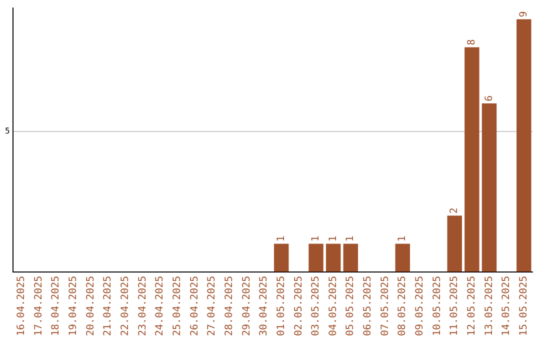  I want to click on x-tick-label: 17.04.2025, so click(38, 306).